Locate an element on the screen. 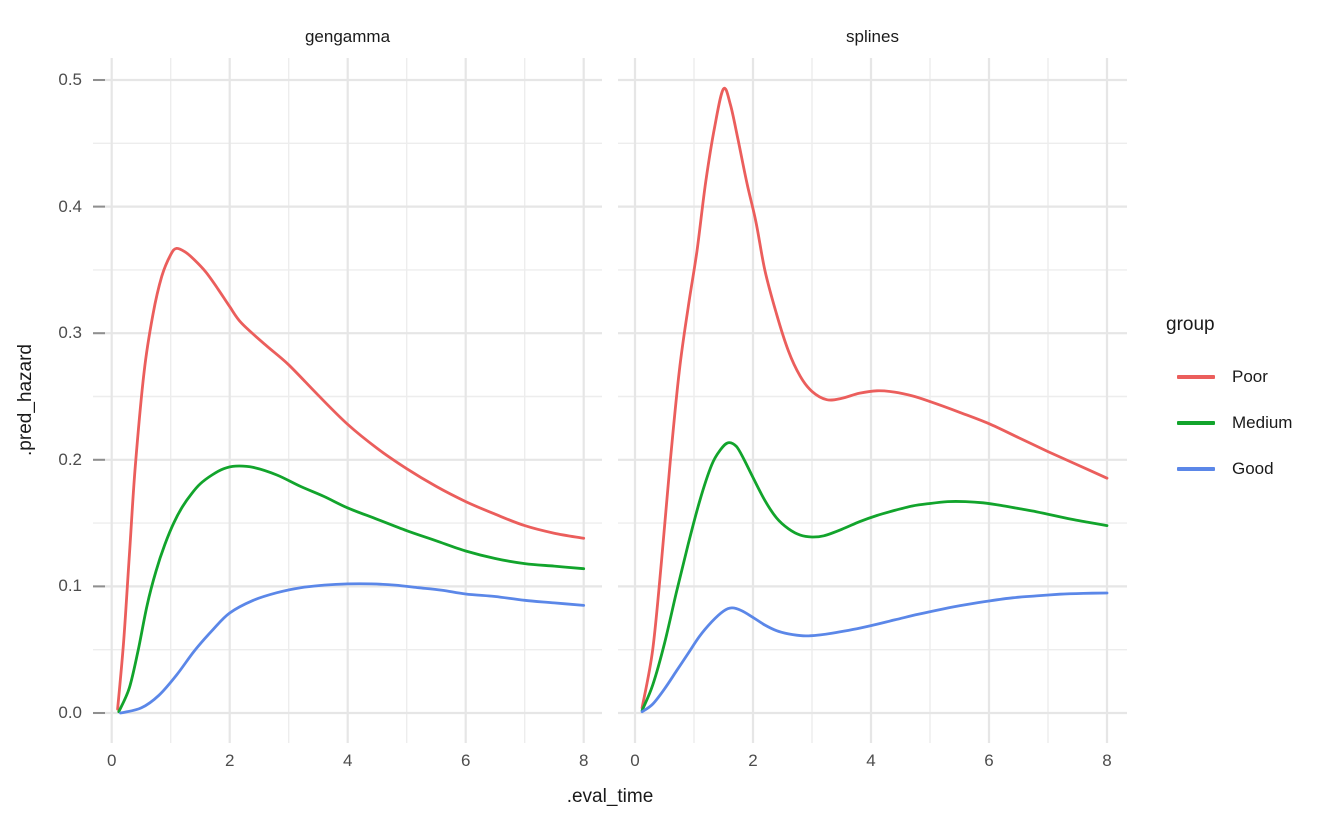 The height and width of the screenshot is (830, 1344). facet-strip-title-gengamma: gengamma is located at coordinates (347, 36).